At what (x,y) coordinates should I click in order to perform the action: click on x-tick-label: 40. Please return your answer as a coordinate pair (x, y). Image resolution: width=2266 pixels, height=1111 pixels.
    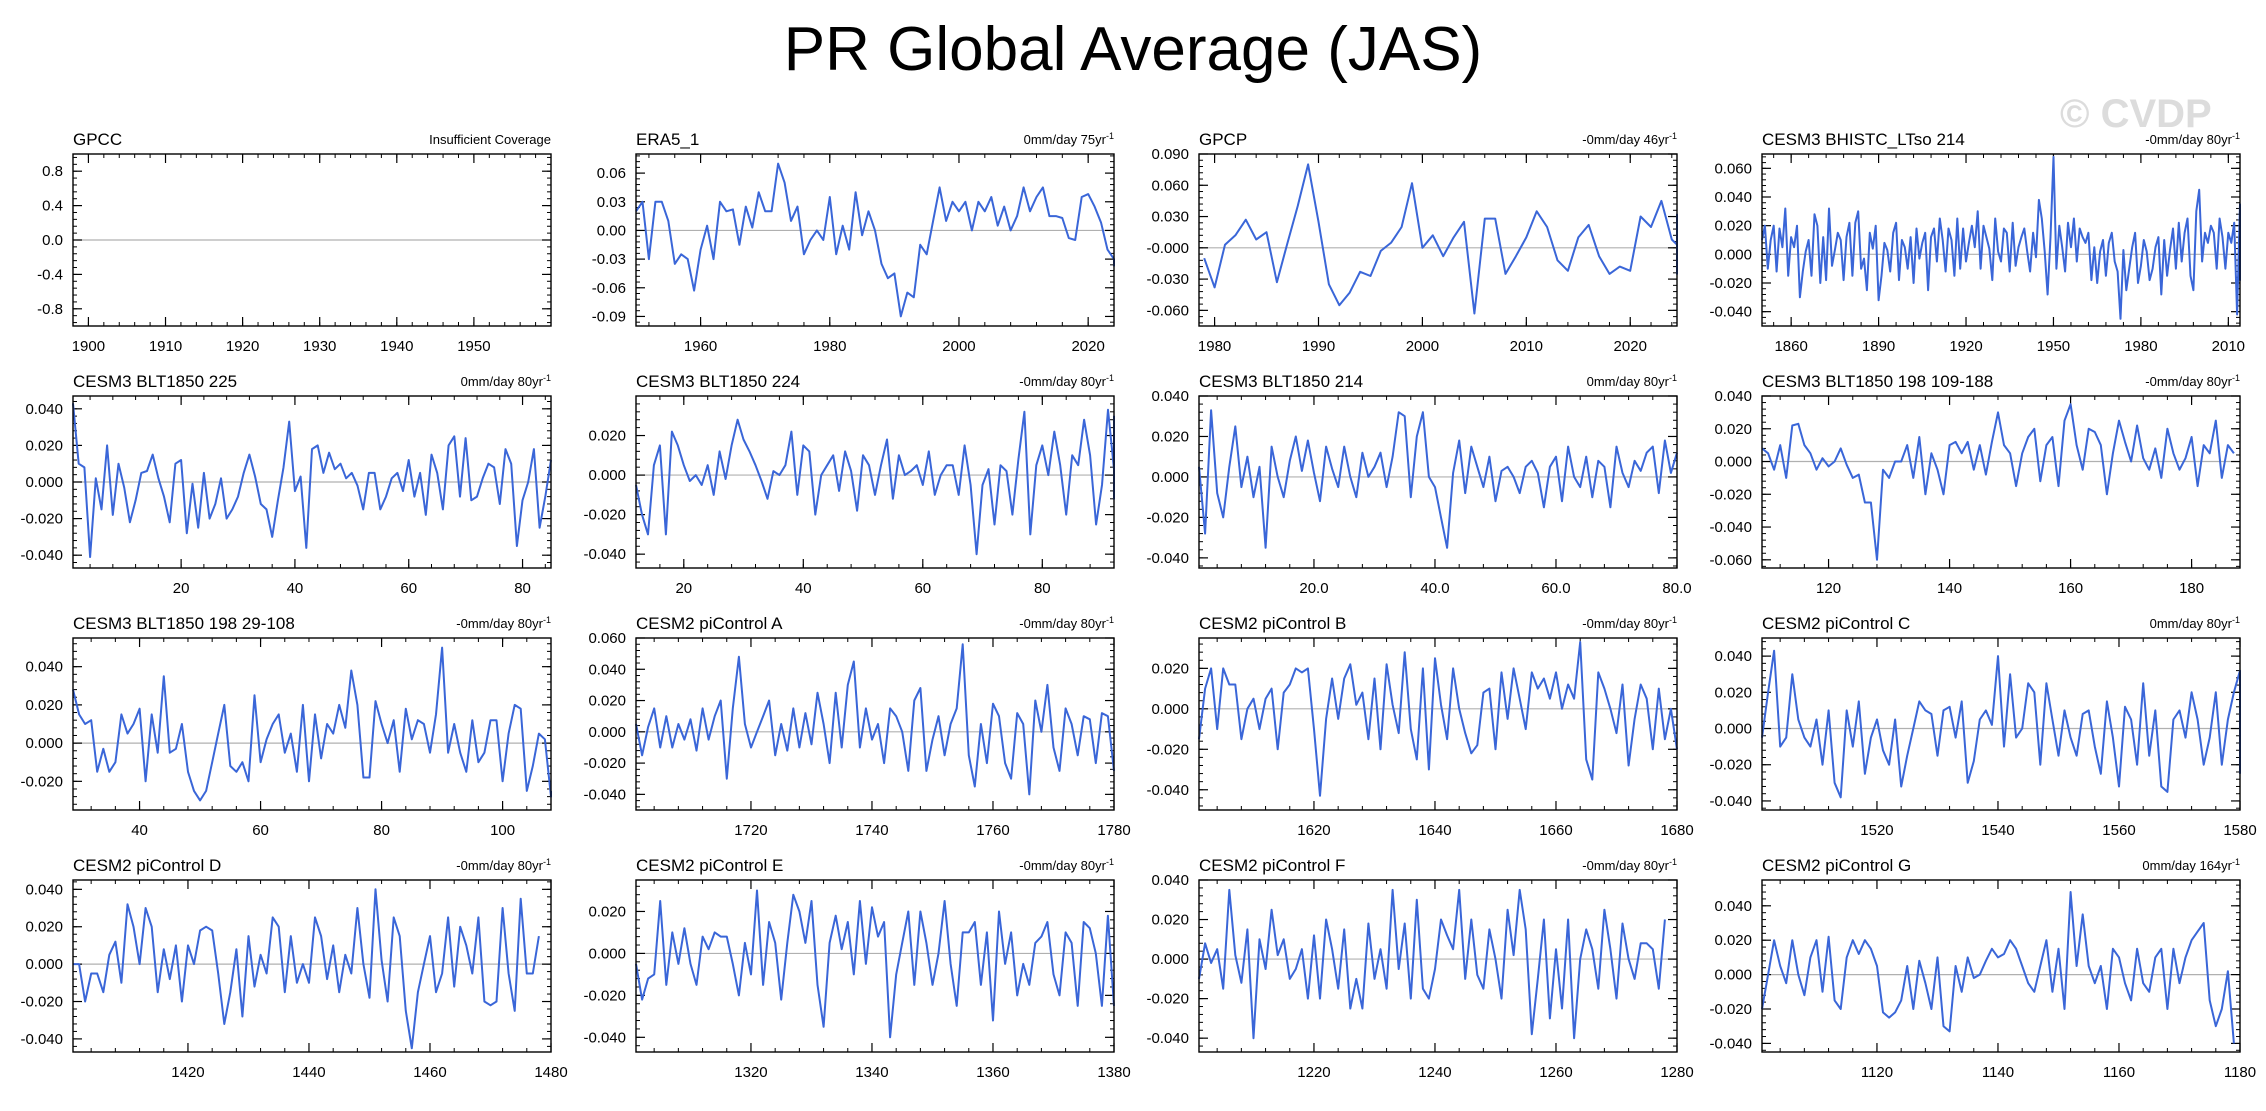
    Looking at the image, I should click on (295, 588).